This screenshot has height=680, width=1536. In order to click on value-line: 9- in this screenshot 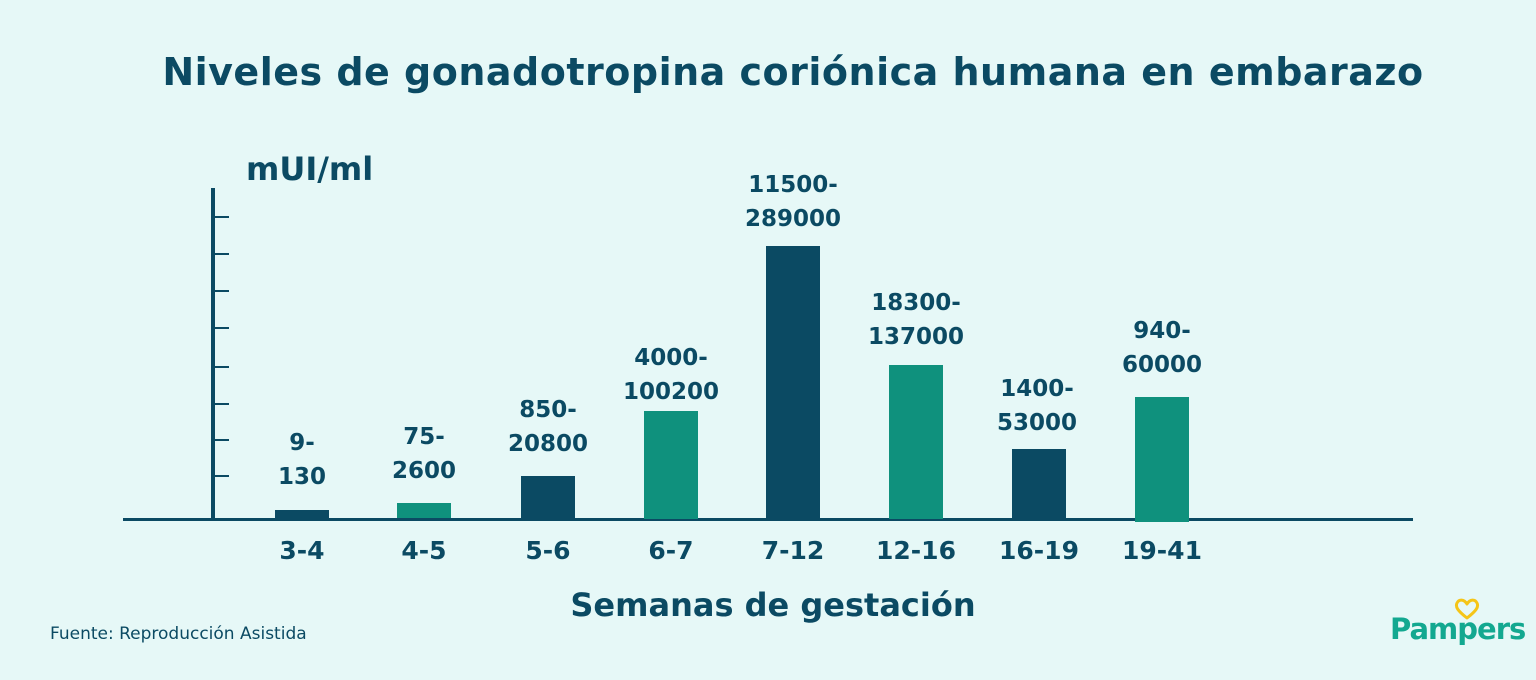, I will do `click(302, 443)`.